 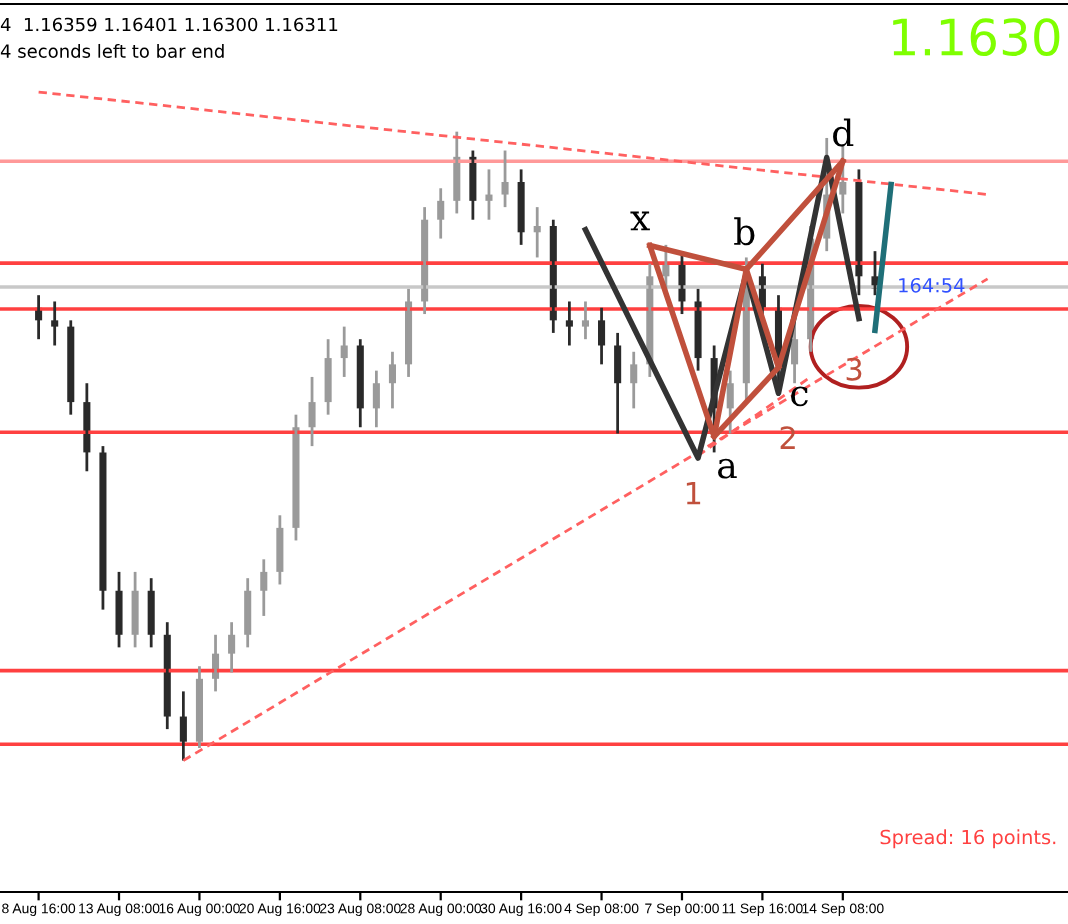 What do you see at coordinates (112, 50) in the screenshot?
I see `text: 4 seconds left to bar end` at bounding box center [112, 50].